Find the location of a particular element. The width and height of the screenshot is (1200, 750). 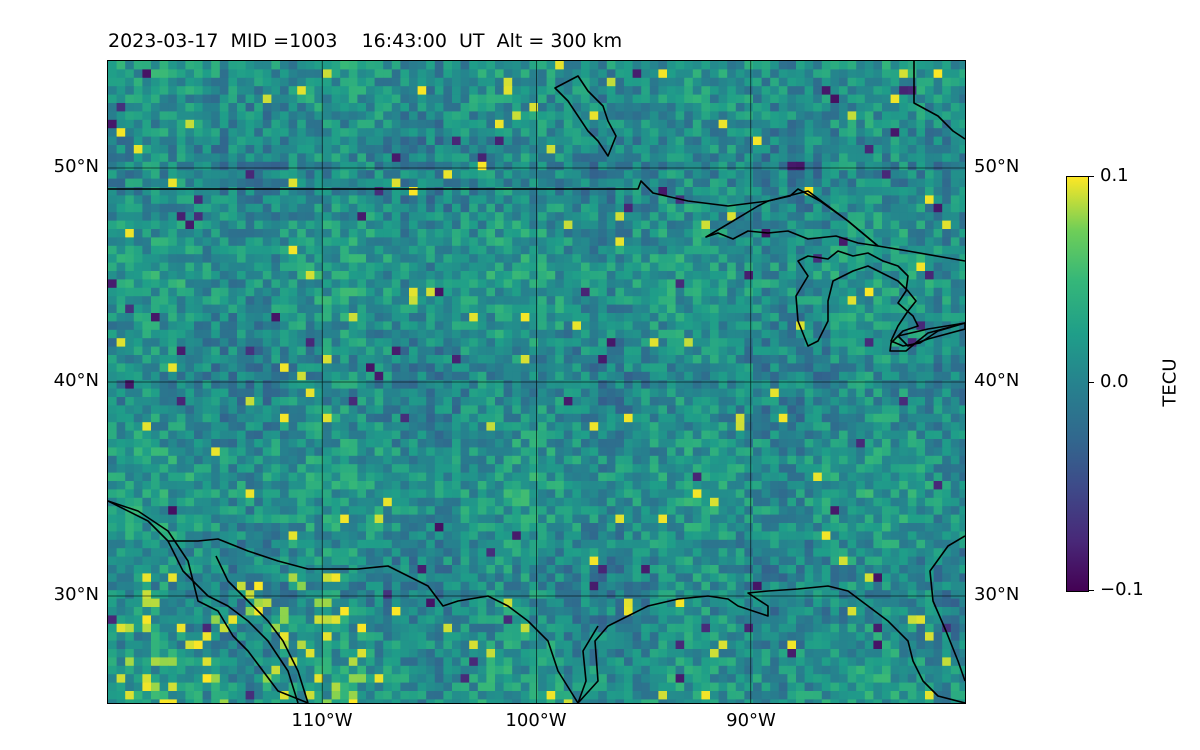

lake-erie is located at coordinates (931, 334).